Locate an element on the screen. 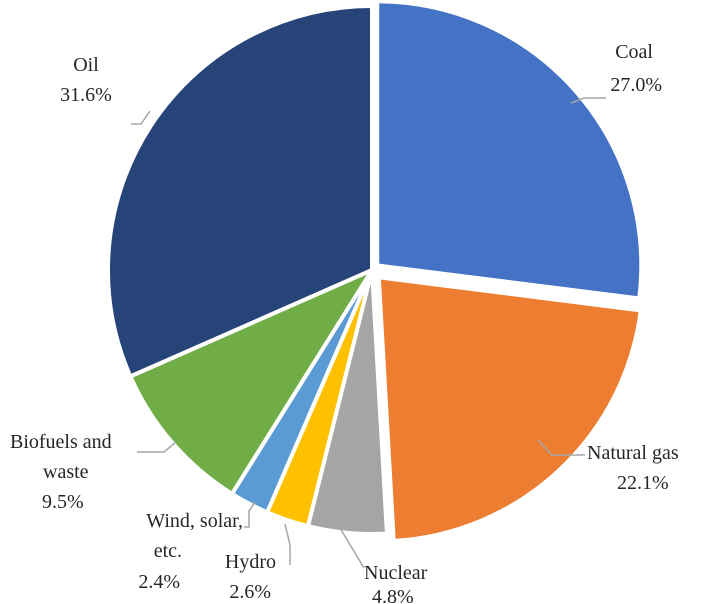  slice-value-natural-gas: 22.1% is located at coordinates (643, 483).